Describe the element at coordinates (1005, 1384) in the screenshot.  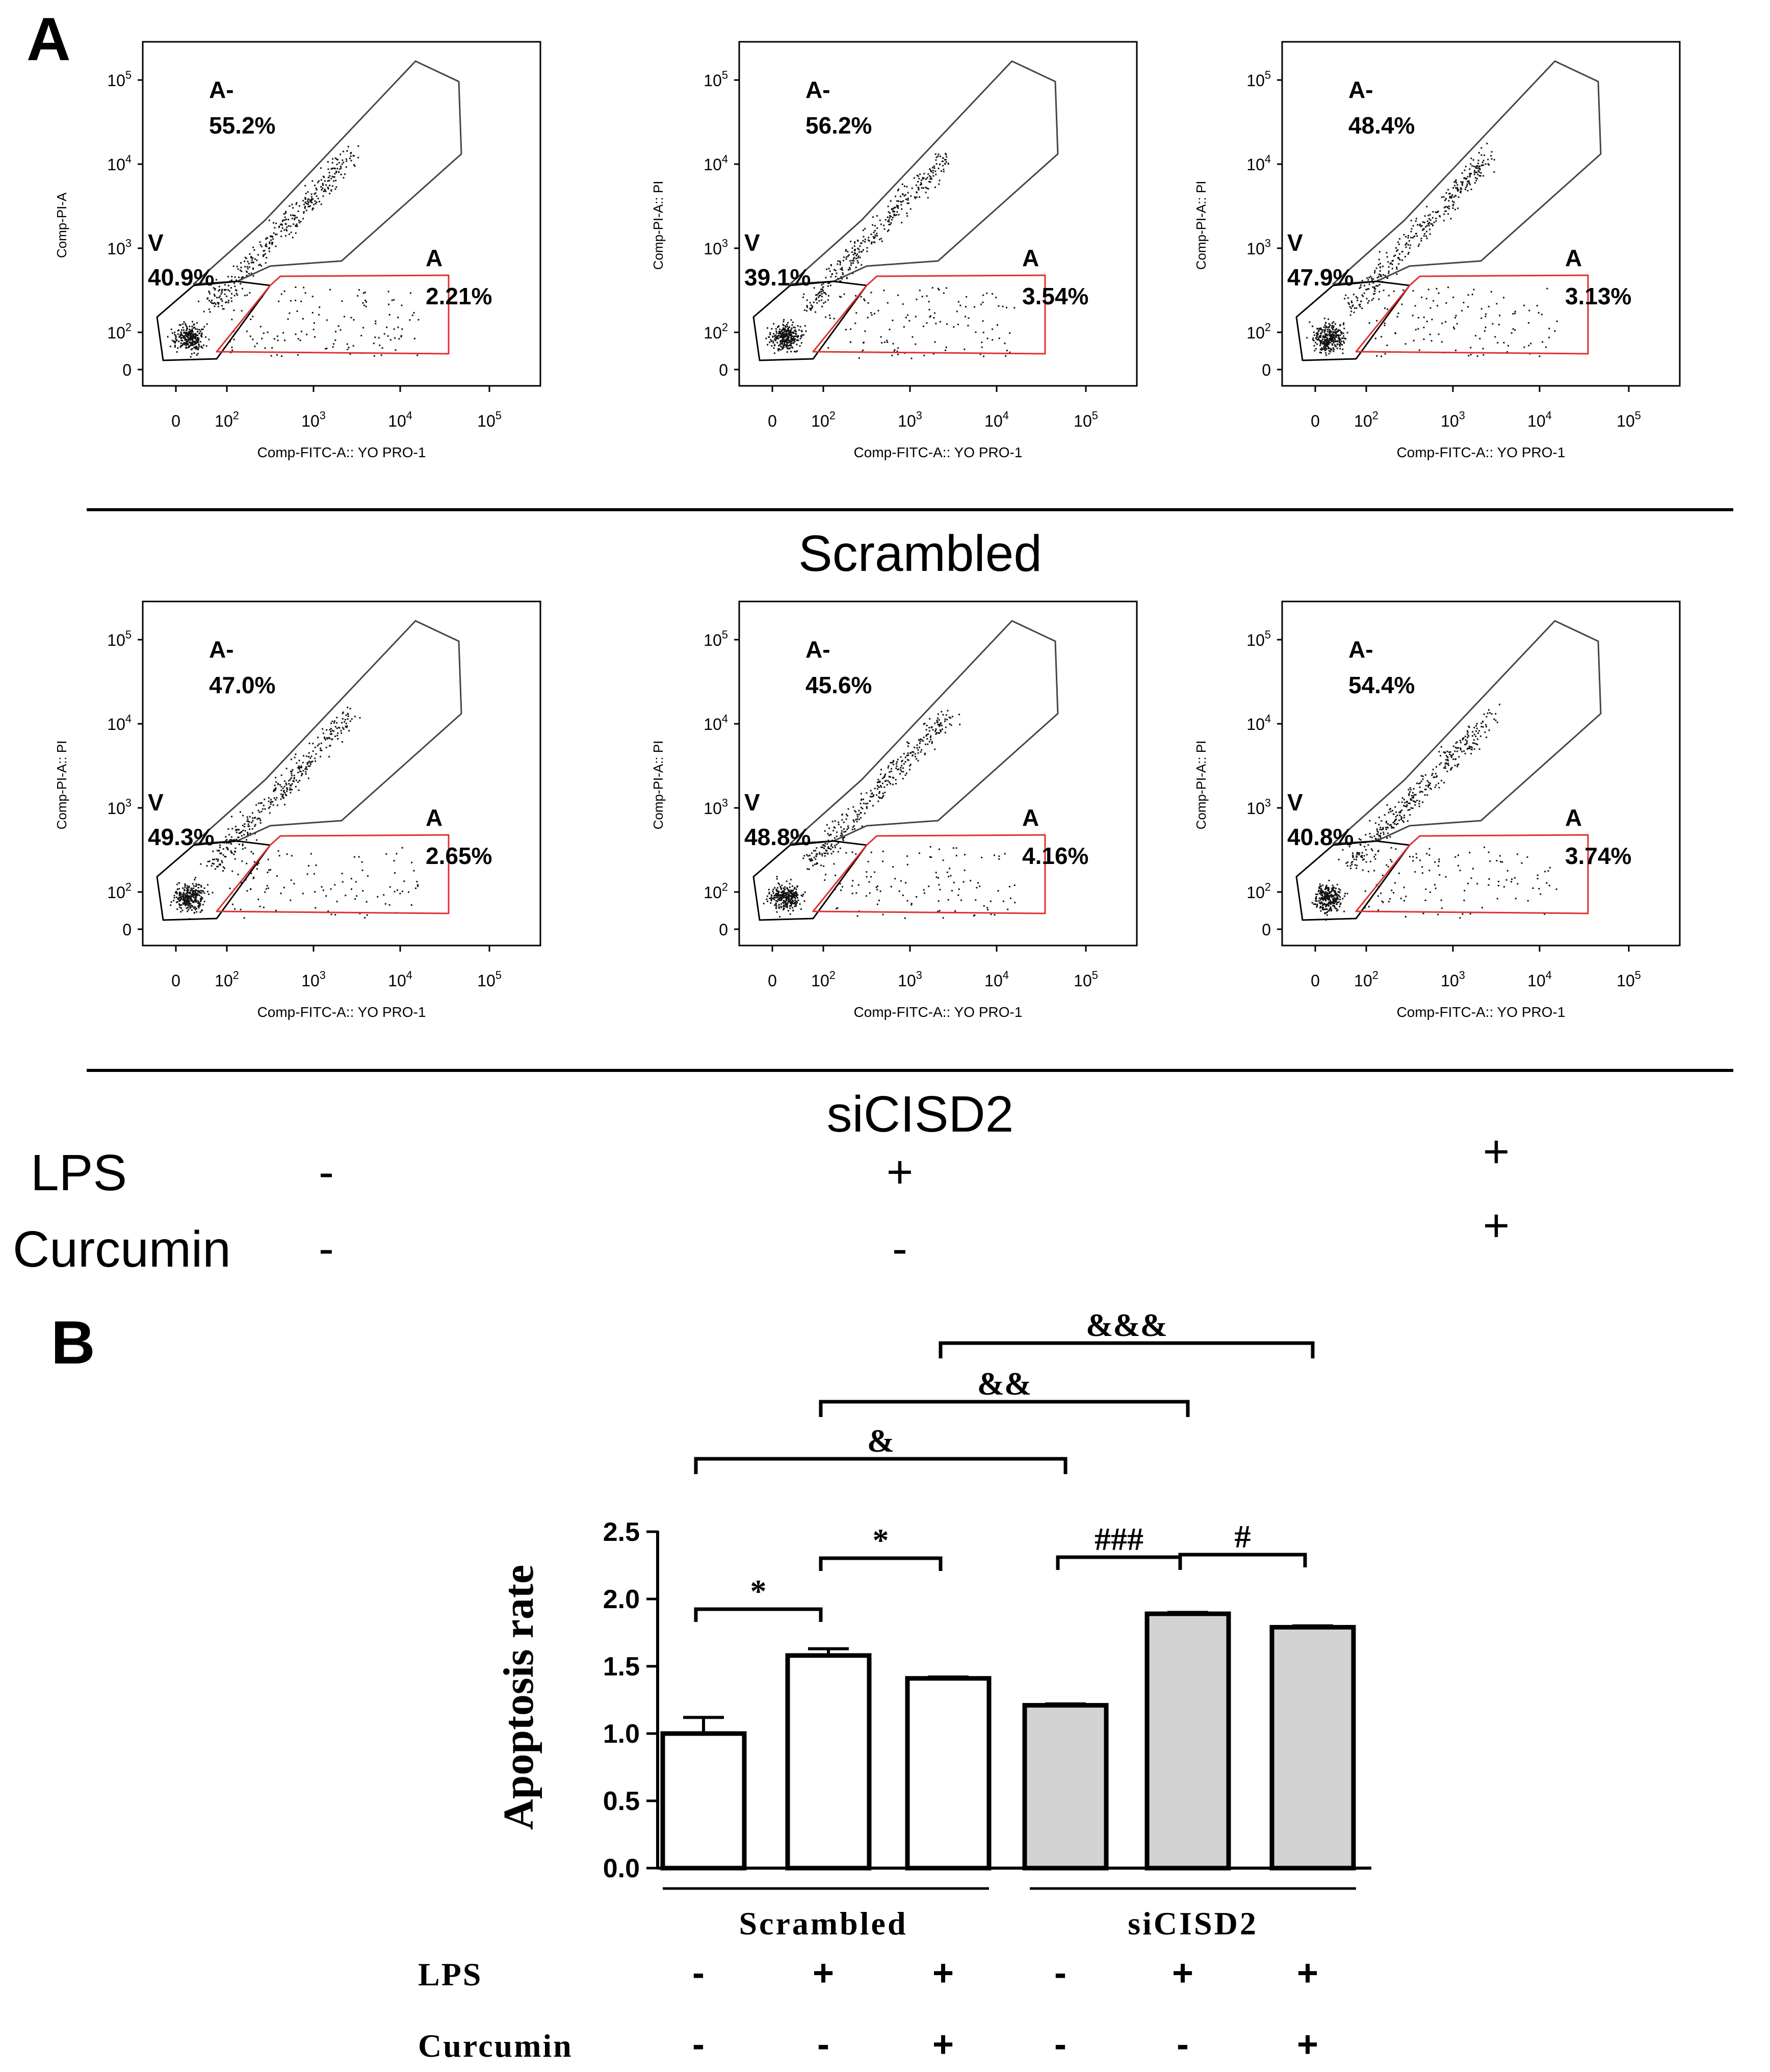
I see `significance-label: &&` at that location.